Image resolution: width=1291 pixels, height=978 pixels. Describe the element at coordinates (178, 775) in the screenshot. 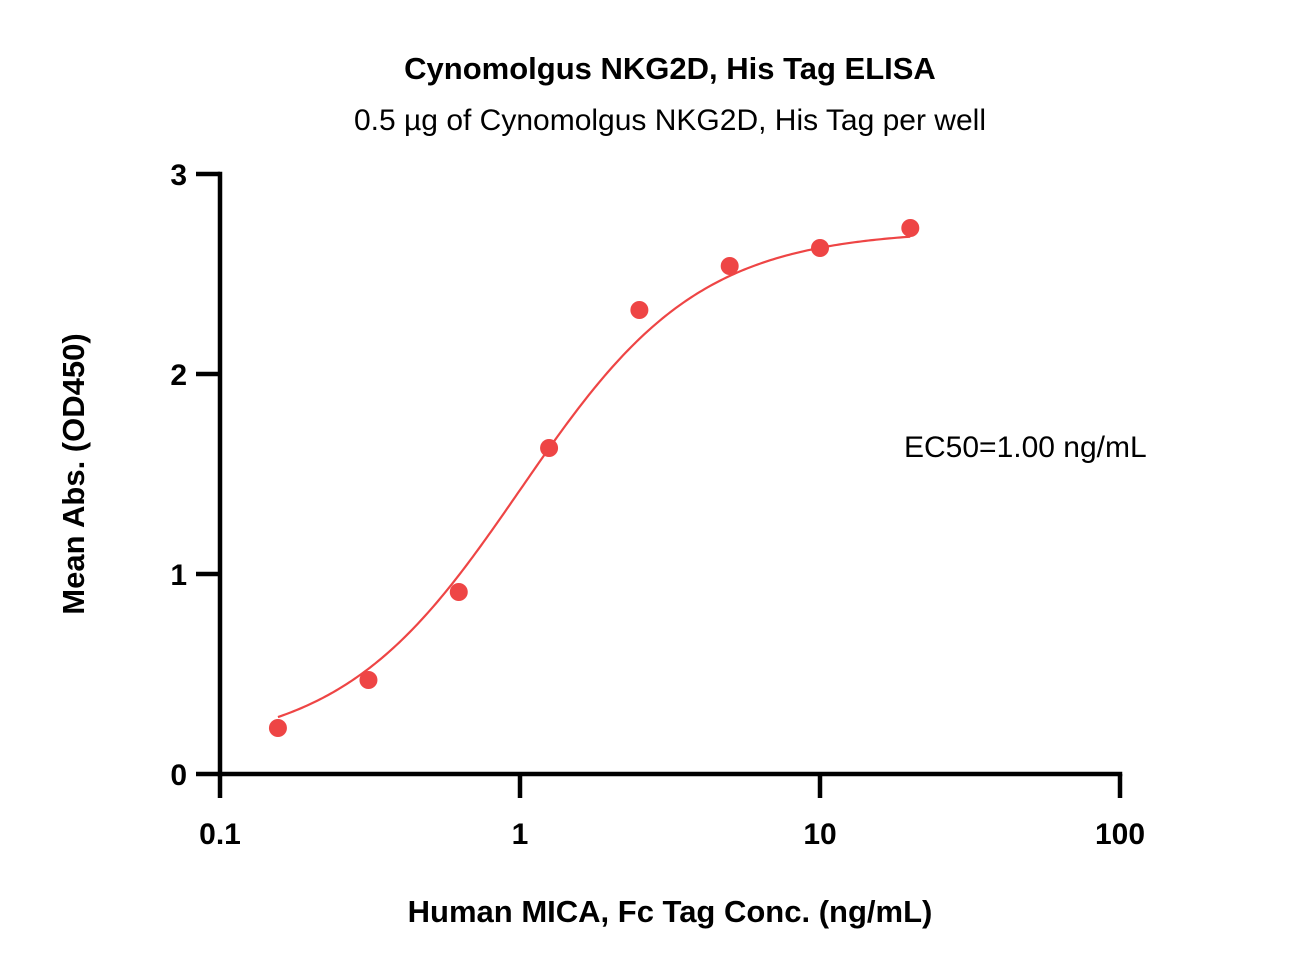

I see `y-tick-label: 0` at that location.